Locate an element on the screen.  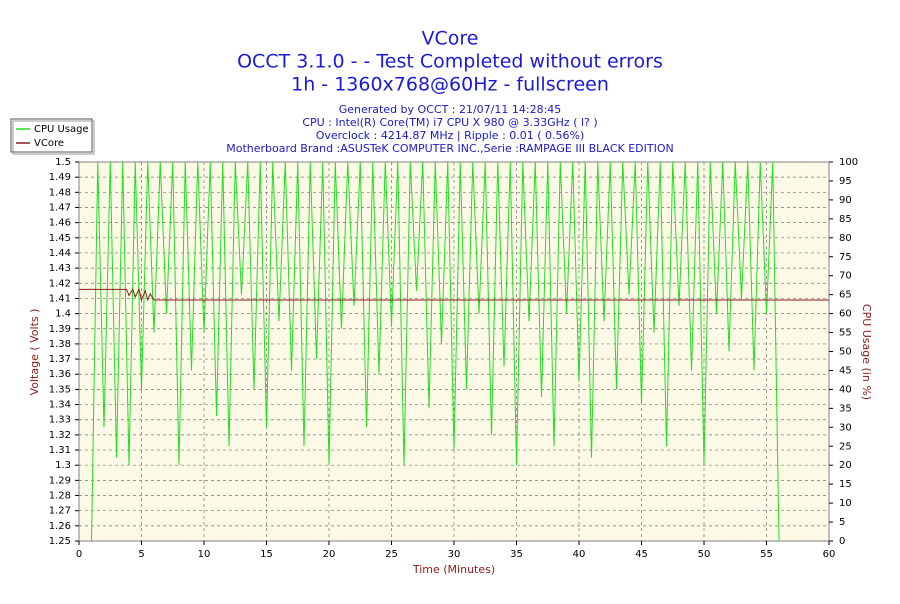
y-tick-label: 1.28 is located at coordinates (60, 496).